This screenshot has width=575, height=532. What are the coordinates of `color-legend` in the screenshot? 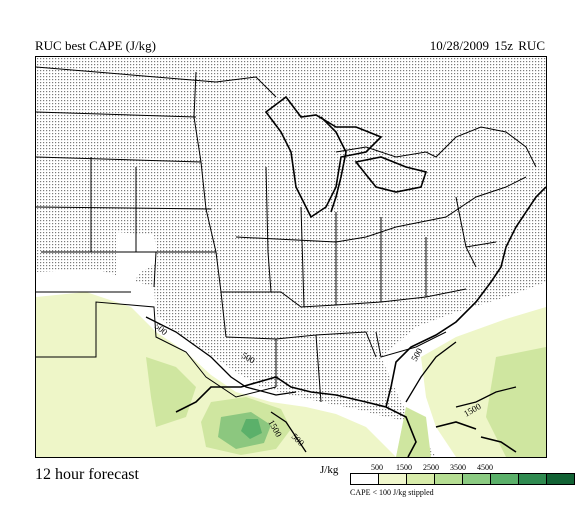 It's located at (462, 479).